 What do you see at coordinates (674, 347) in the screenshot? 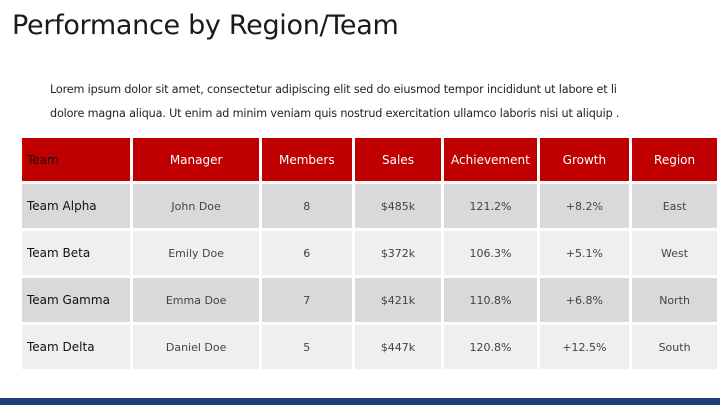
I see `table-cell: South` at bounding box center [674, 347].